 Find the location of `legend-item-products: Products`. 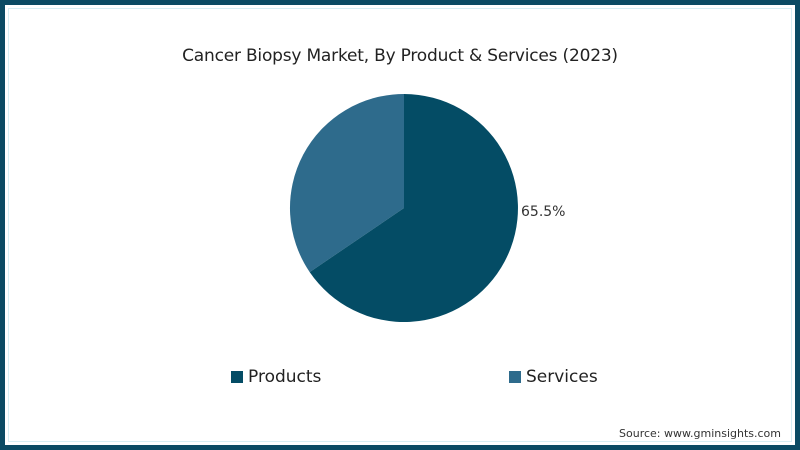

legend-item-products: Products is located at coordinates (276, 377).